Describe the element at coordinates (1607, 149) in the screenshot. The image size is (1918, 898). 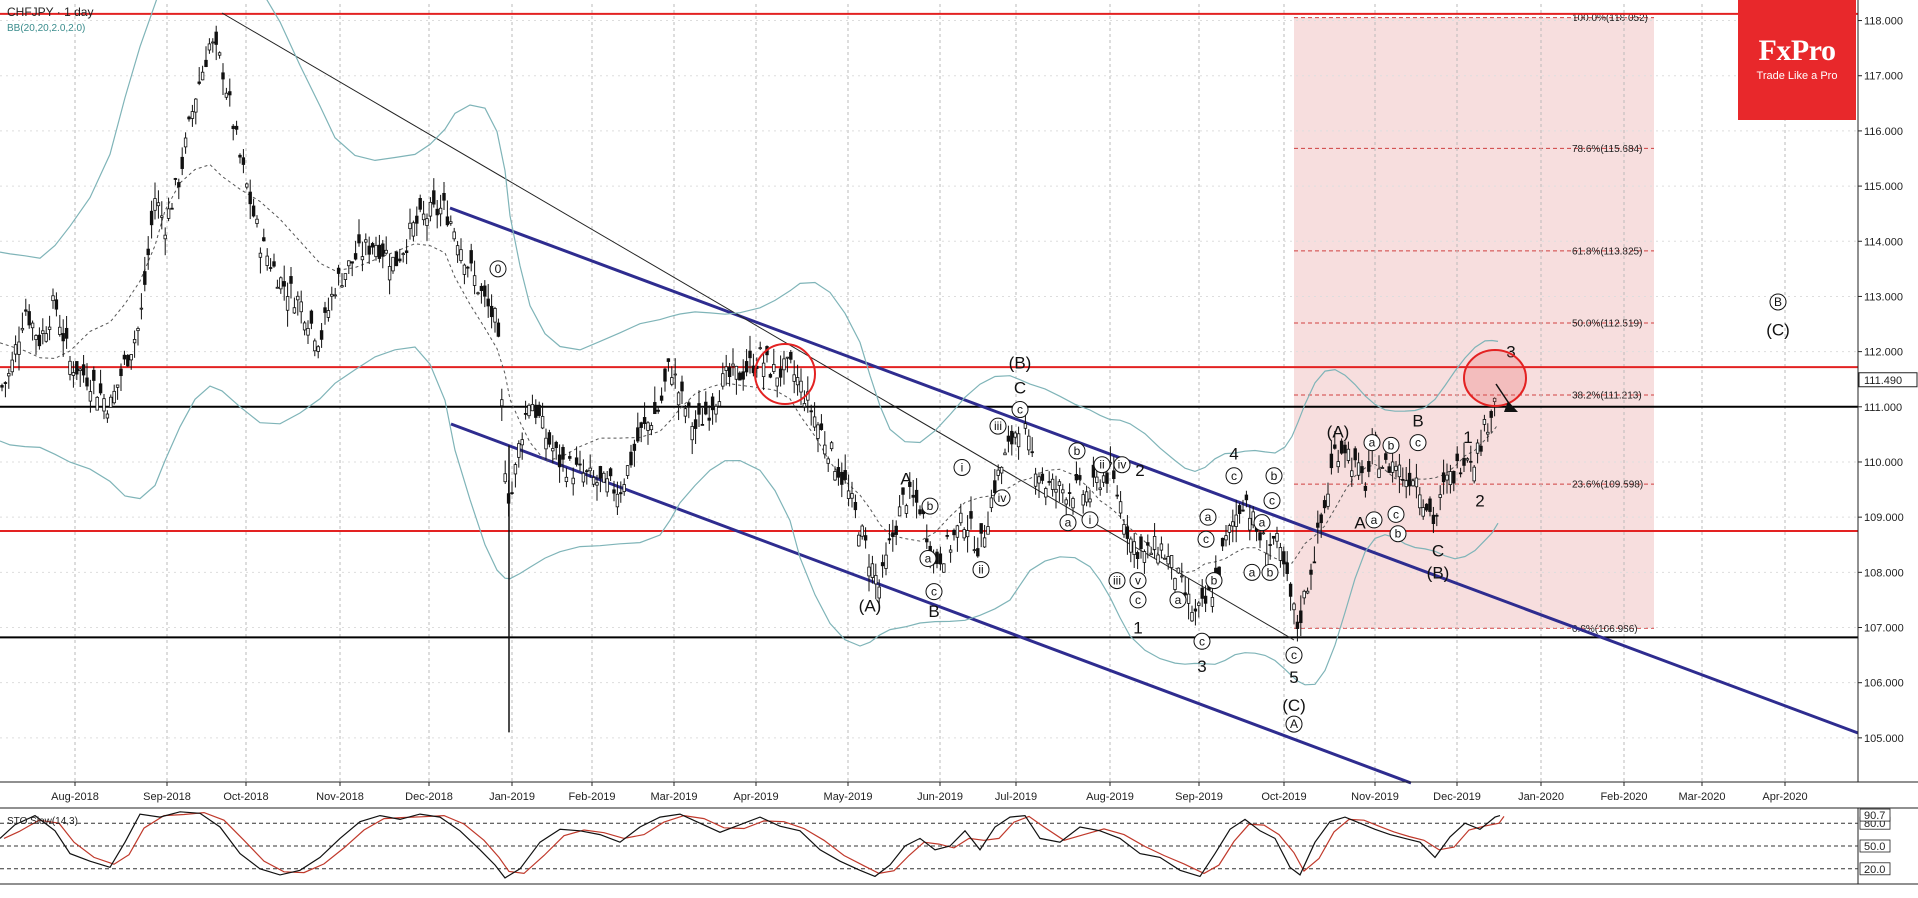
I see `fib-label: 78.6%(115.684)` at that location.